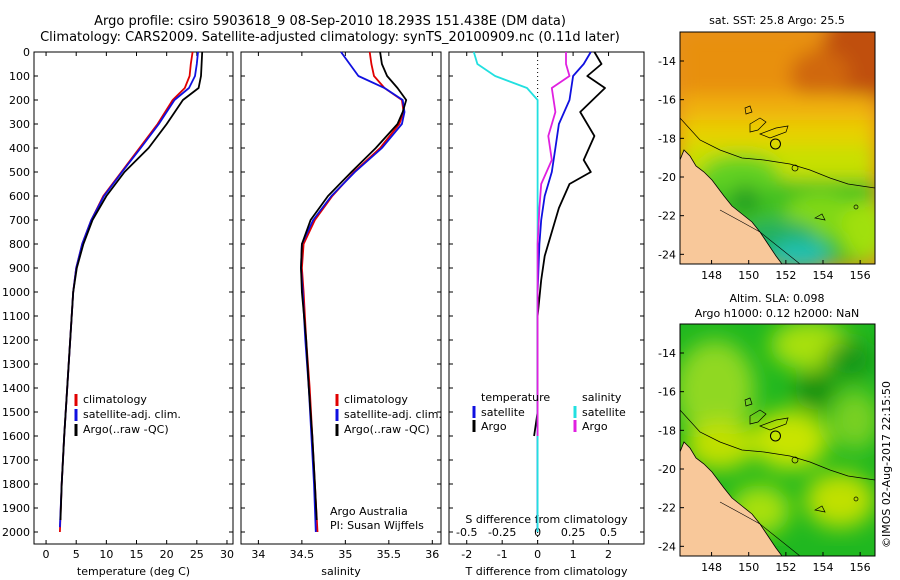  Describe the element at coordinates (76, 554) in the screenshot. I see `temperature-xtick-label: 5` at that location.